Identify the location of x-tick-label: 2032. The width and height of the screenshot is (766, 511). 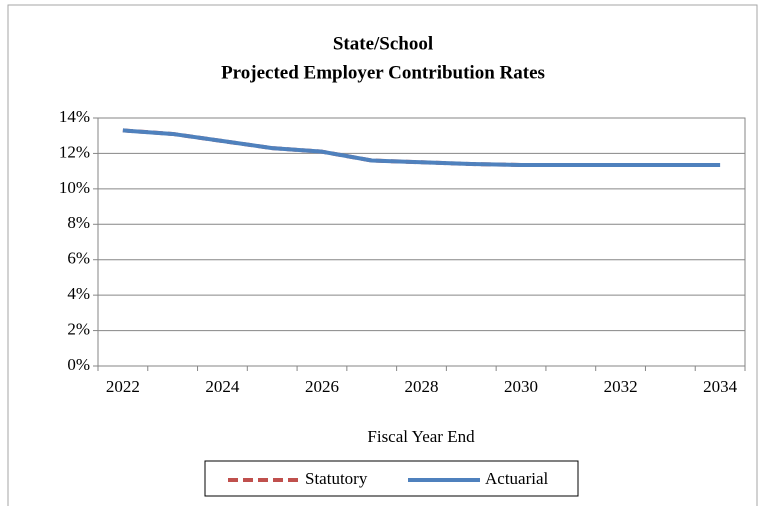
(621, 386).